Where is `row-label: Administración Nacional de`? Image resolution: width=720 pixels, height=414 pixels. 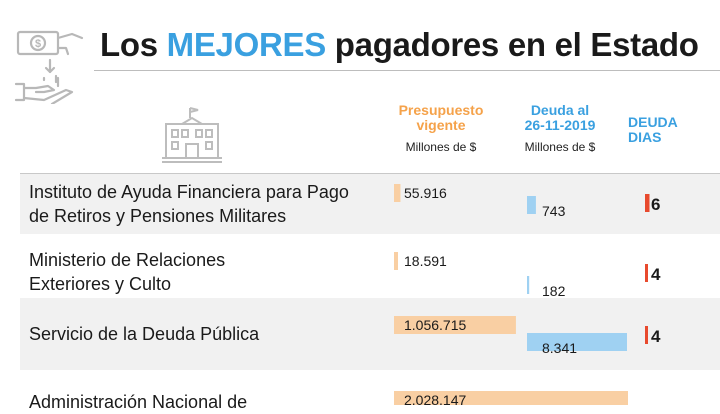
row-label: Administración Nacional de is located at coordinates (138, 402).